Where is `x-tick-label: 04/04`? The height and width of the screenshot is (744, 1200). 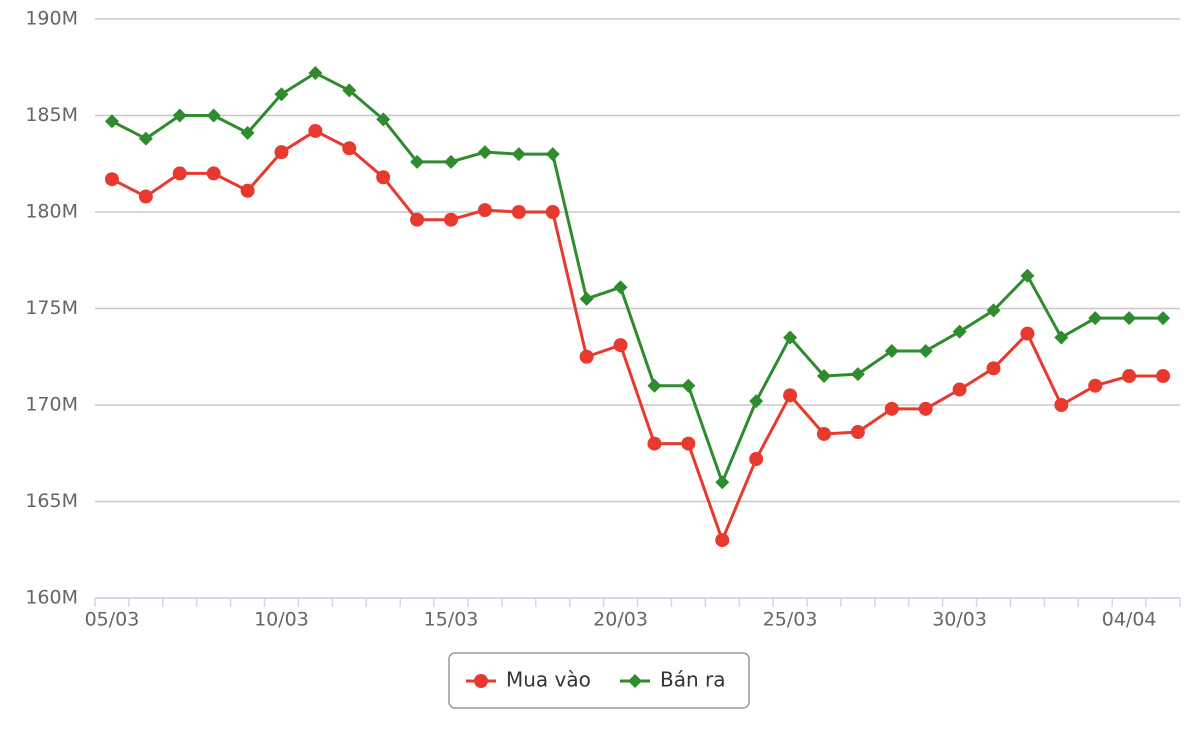 x-tick-label: 04/04 is located at coordinates (1129, 620).